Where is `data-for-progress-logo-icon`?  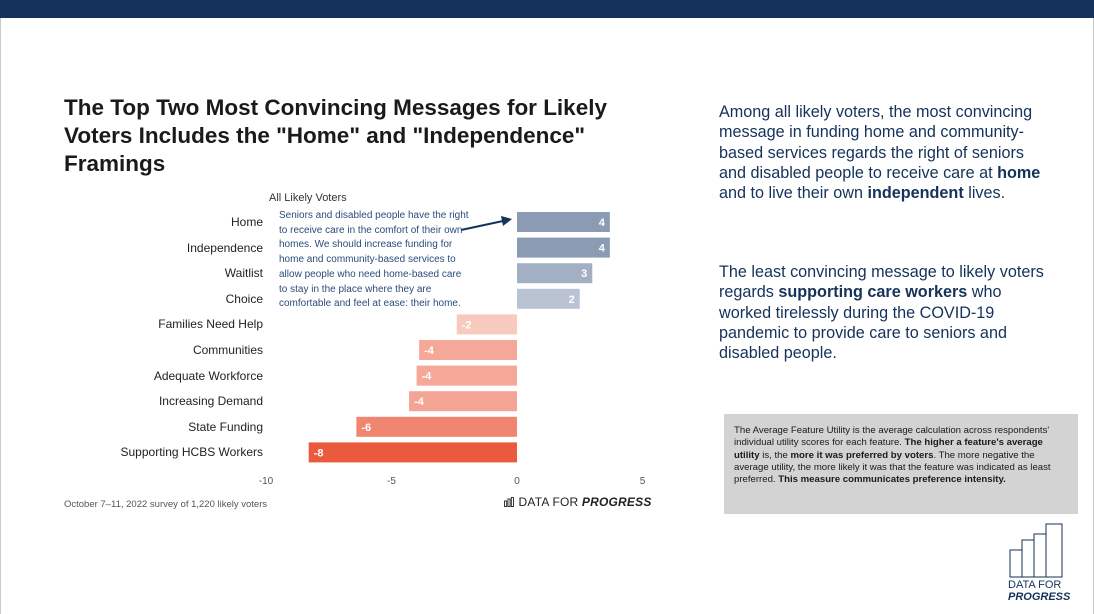
data-for-progress-logo-icon is located at coordinates (1036, 550).